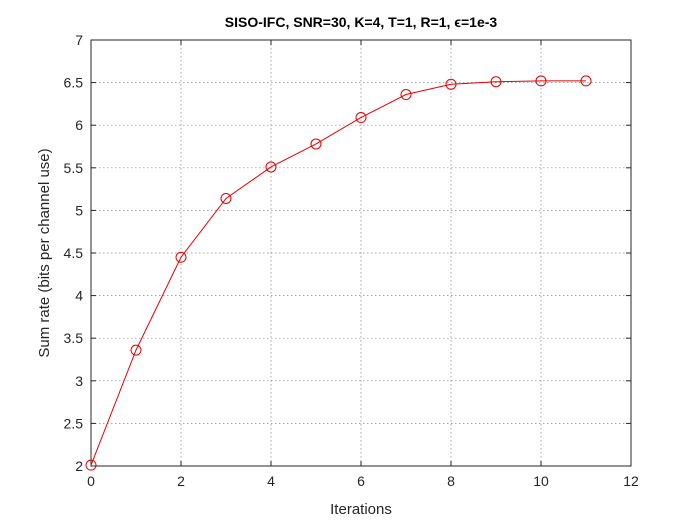  What do you see at coordinates (541, 481) in the screenshot?
I see `x-tick-label: 10` at bounding box center [541, 481].